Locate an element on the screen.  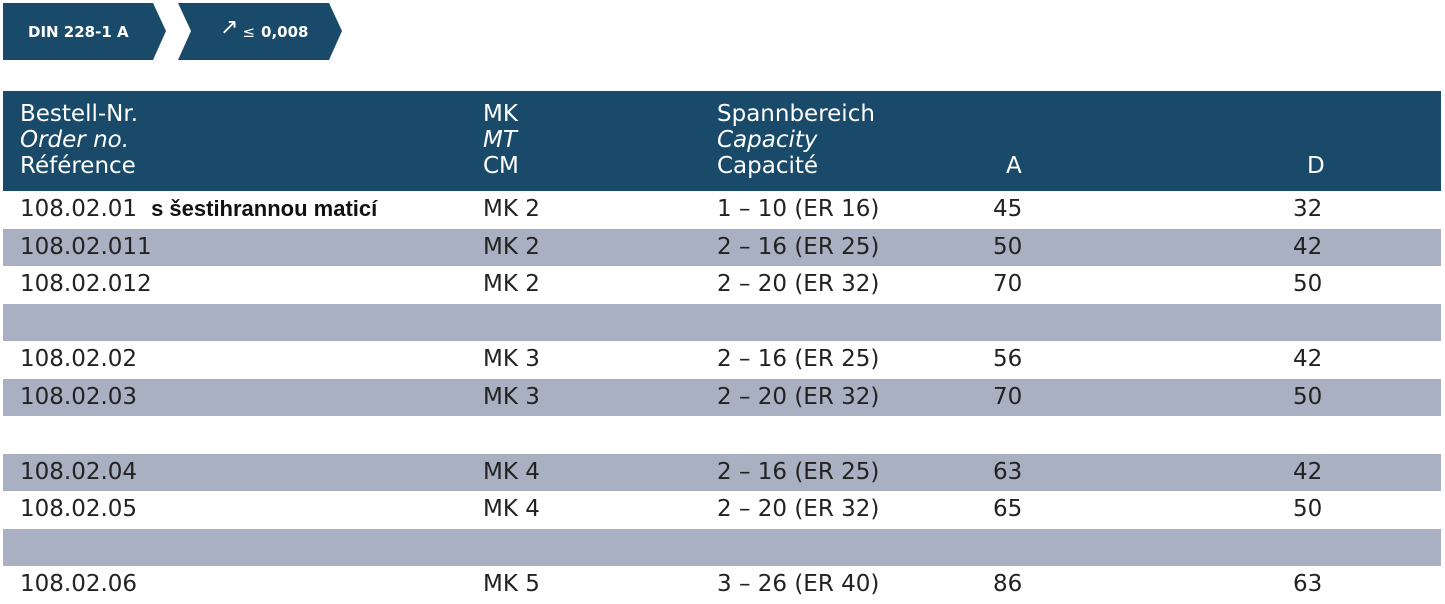
cell-ref: 108.02.012 is located at coordinates (86, 284).